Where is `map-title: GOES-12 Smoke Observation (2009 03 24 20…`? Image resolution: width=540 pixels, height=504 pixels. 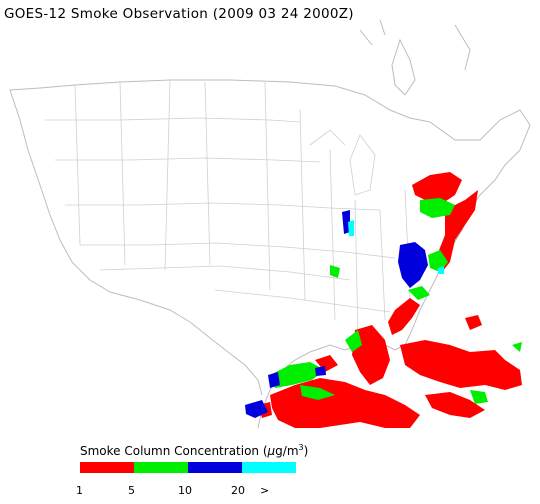
map-title: GOES-12 Smoke Observation (2009 03 24 20… is located at coordinates (179, 14).